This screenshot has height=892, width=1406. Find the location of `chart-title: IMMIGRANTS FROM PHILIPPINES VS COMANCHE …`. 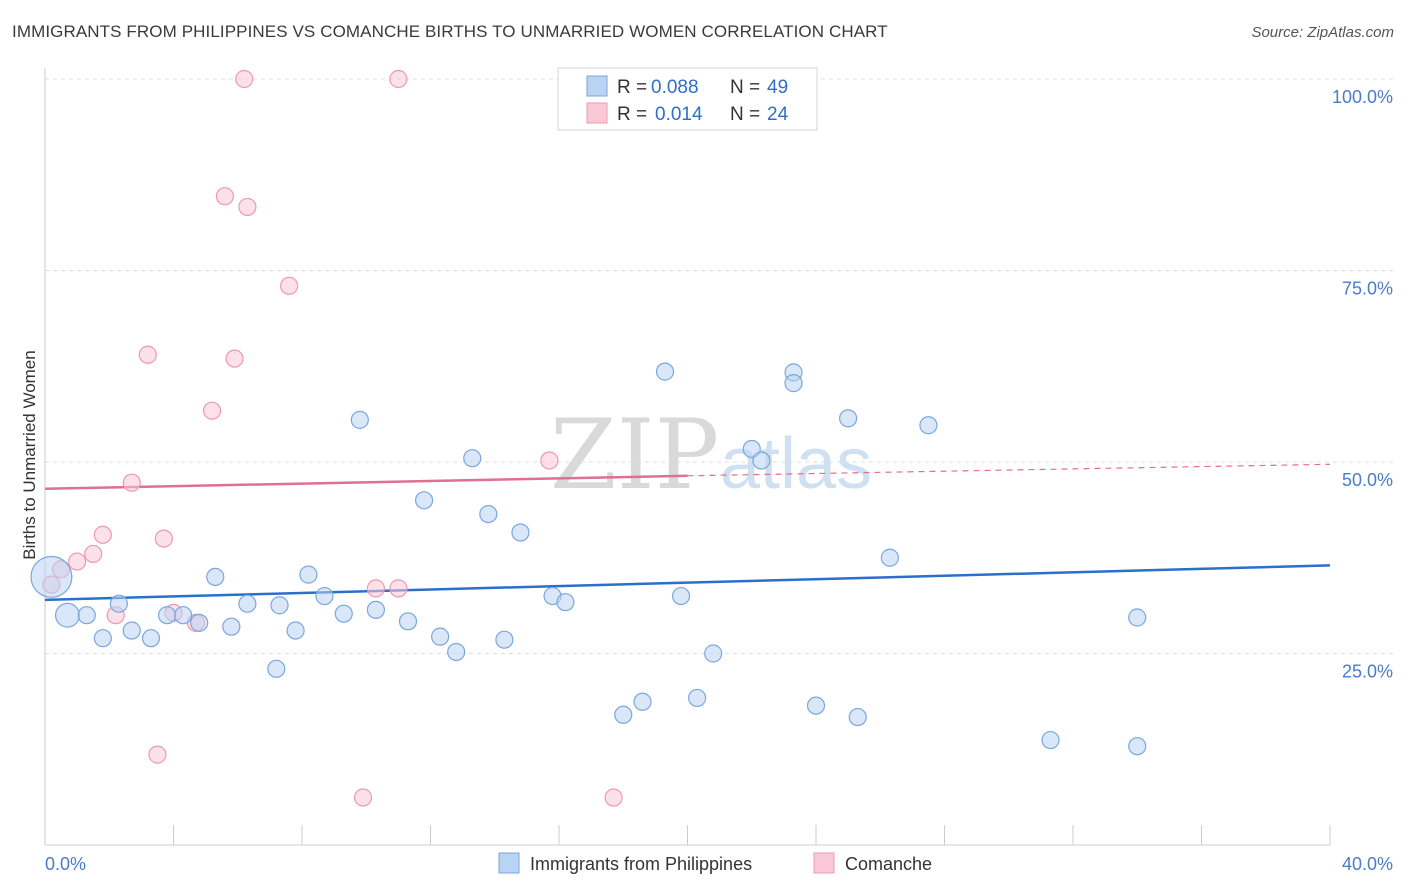

chart-title: IMMIGRANTS FROM PHILIPPINES VS COMANCHE … is located at coordinates (450, 31).